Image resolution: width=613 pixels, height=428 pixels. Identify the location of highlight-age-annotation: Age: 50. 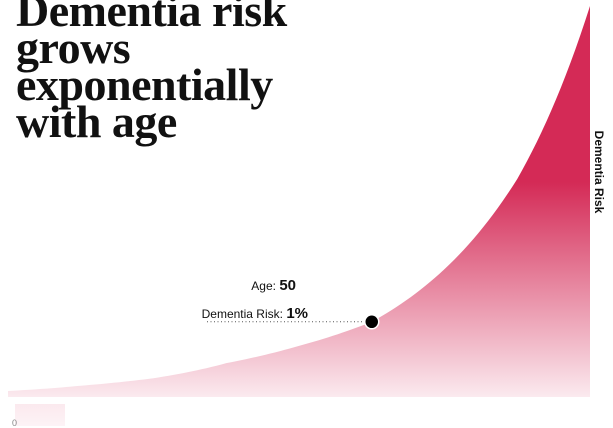
(273, 285).